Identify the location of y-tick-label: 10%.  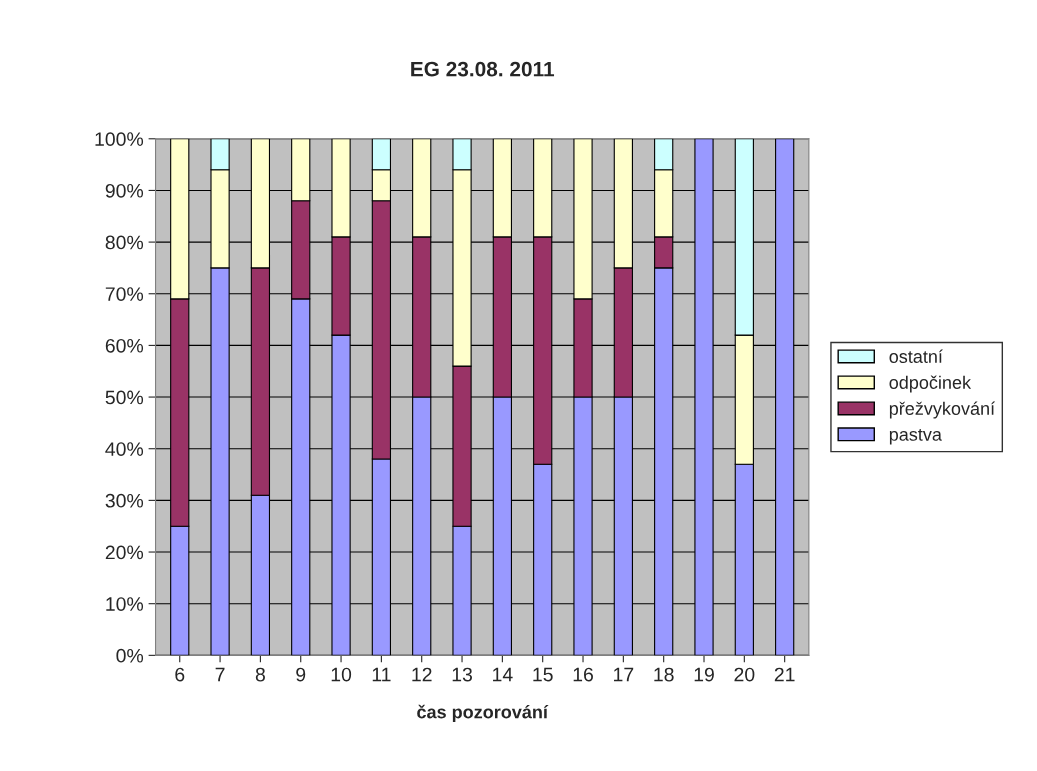
(125, 604).